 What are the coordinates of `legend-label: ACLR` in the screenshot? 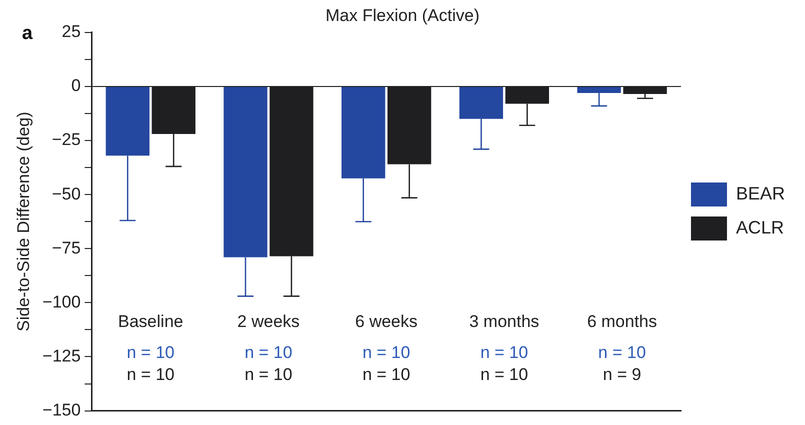 It's located at (760, 227).